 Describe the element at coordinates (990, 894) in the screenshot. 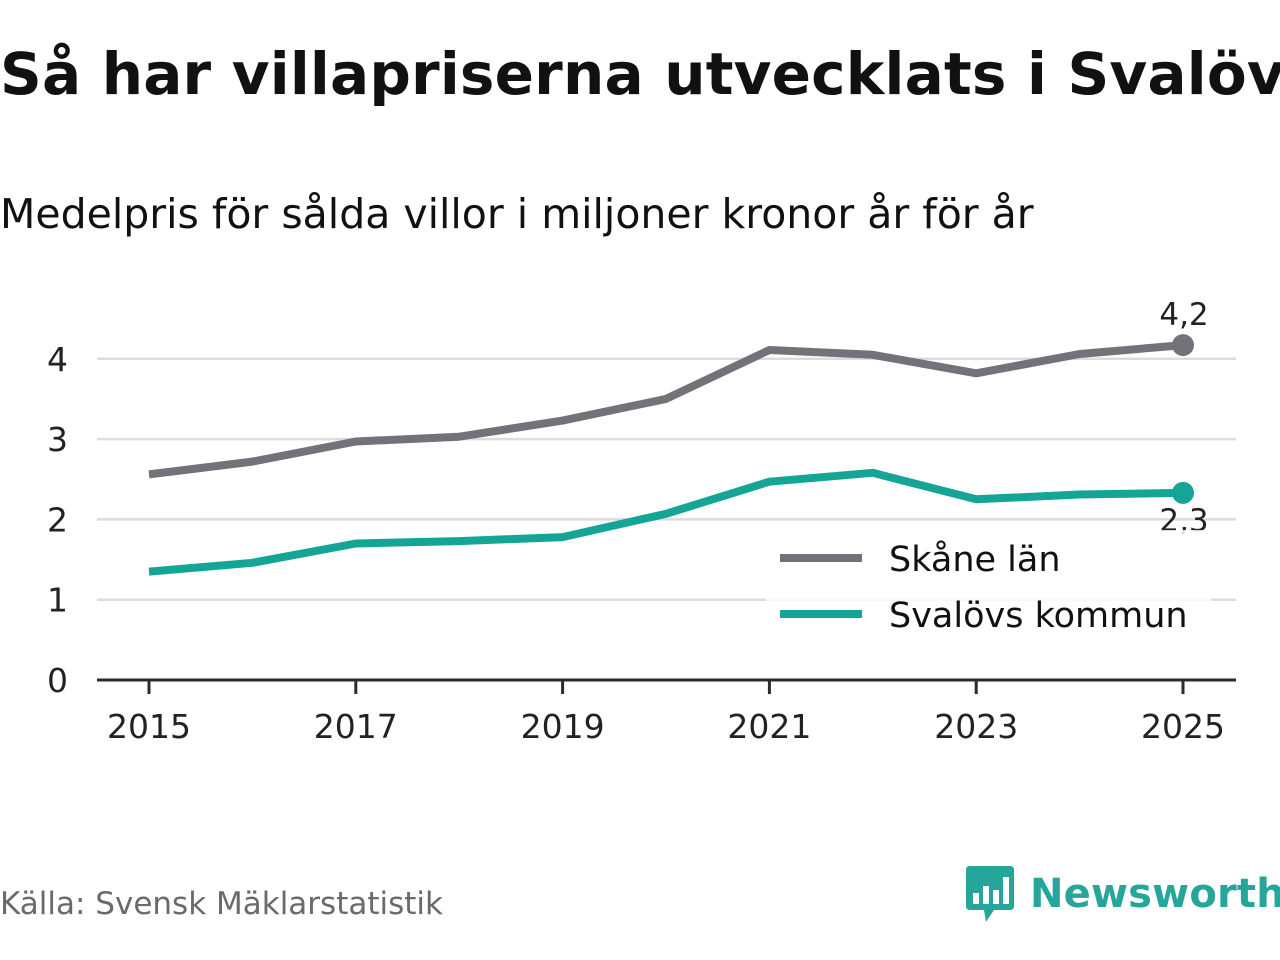

I see `newsworthy-chart-icon` at that location.